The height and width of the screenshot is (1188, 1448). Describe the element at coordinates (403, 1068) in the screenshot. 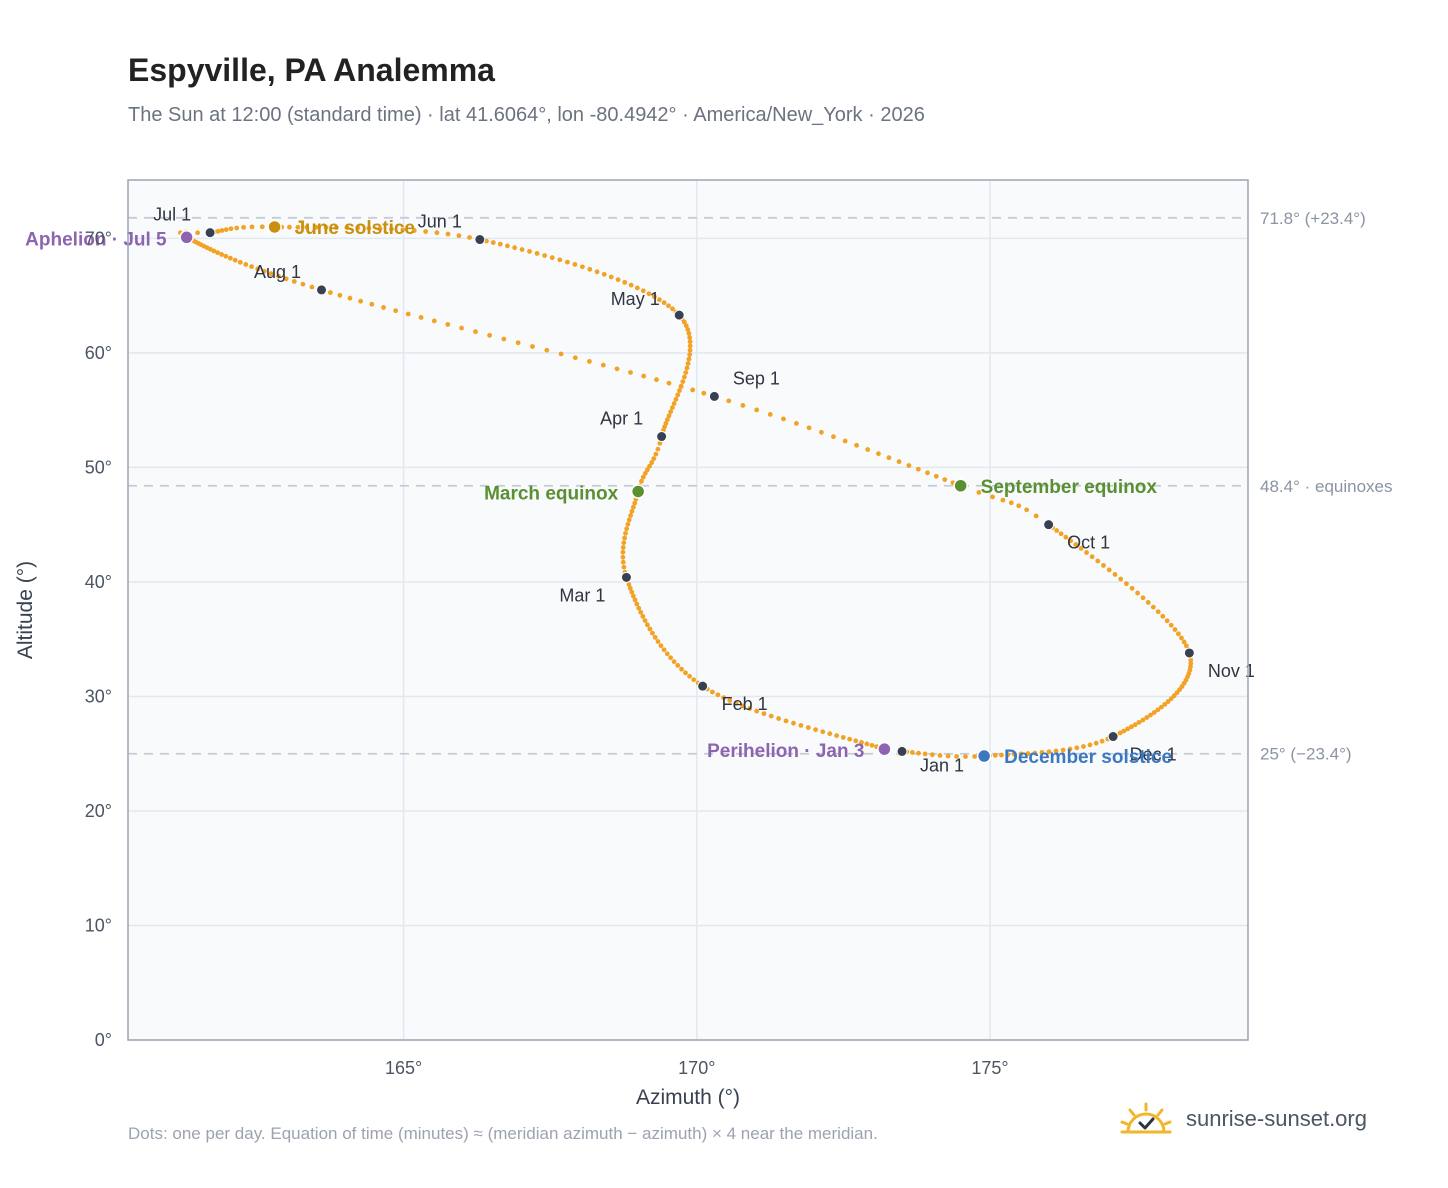

I see `x-tick-label: 165°` at that location.